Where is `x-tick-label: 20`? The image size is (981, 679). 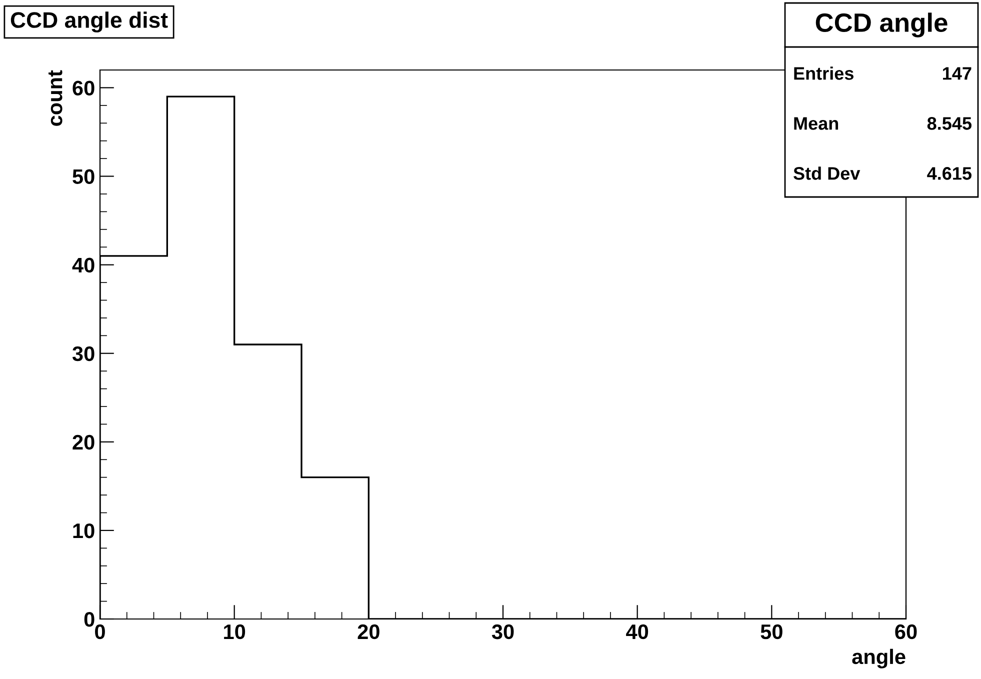 x-tick-label: 20 is located at coordinates (369, 632).